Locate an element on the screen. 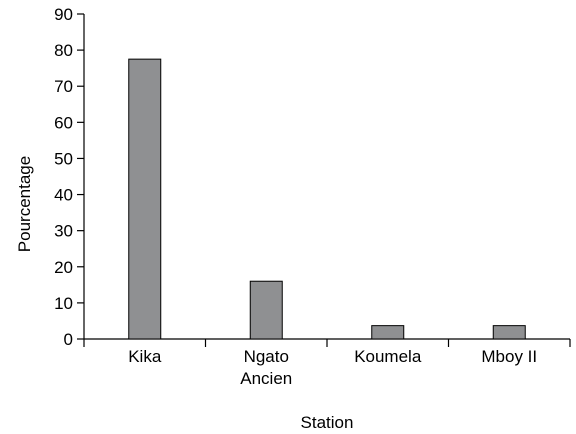 Image resolution: width=576 pixels, height=434 pixels. y-tick-label: 90 is located at coordinates (63, 14).